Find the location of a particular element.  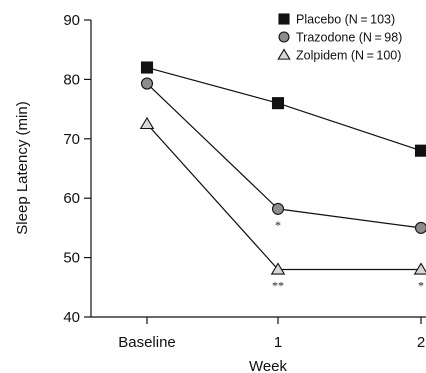

annotation-layer: *** * is located at coordinates (348, 255).